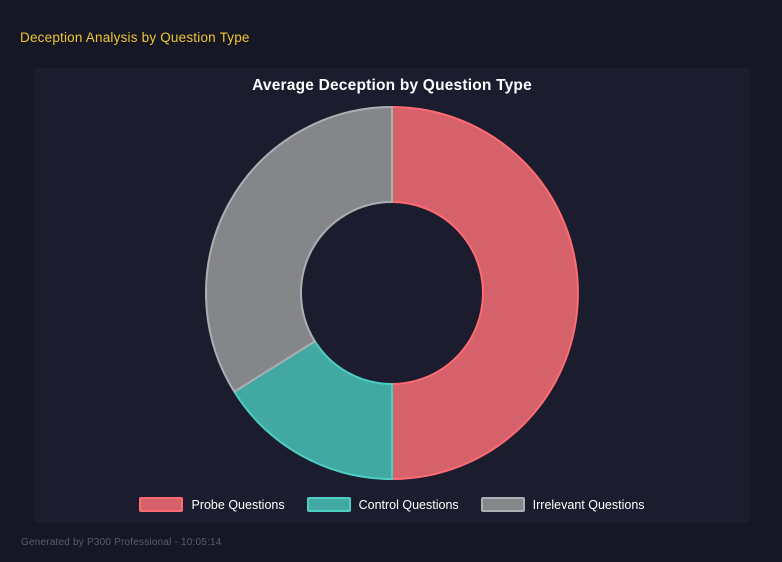 Image resolution: width=782 pixels, height=562 pixels. I want to click on donut-segment-control-questions, so click(313, 410).